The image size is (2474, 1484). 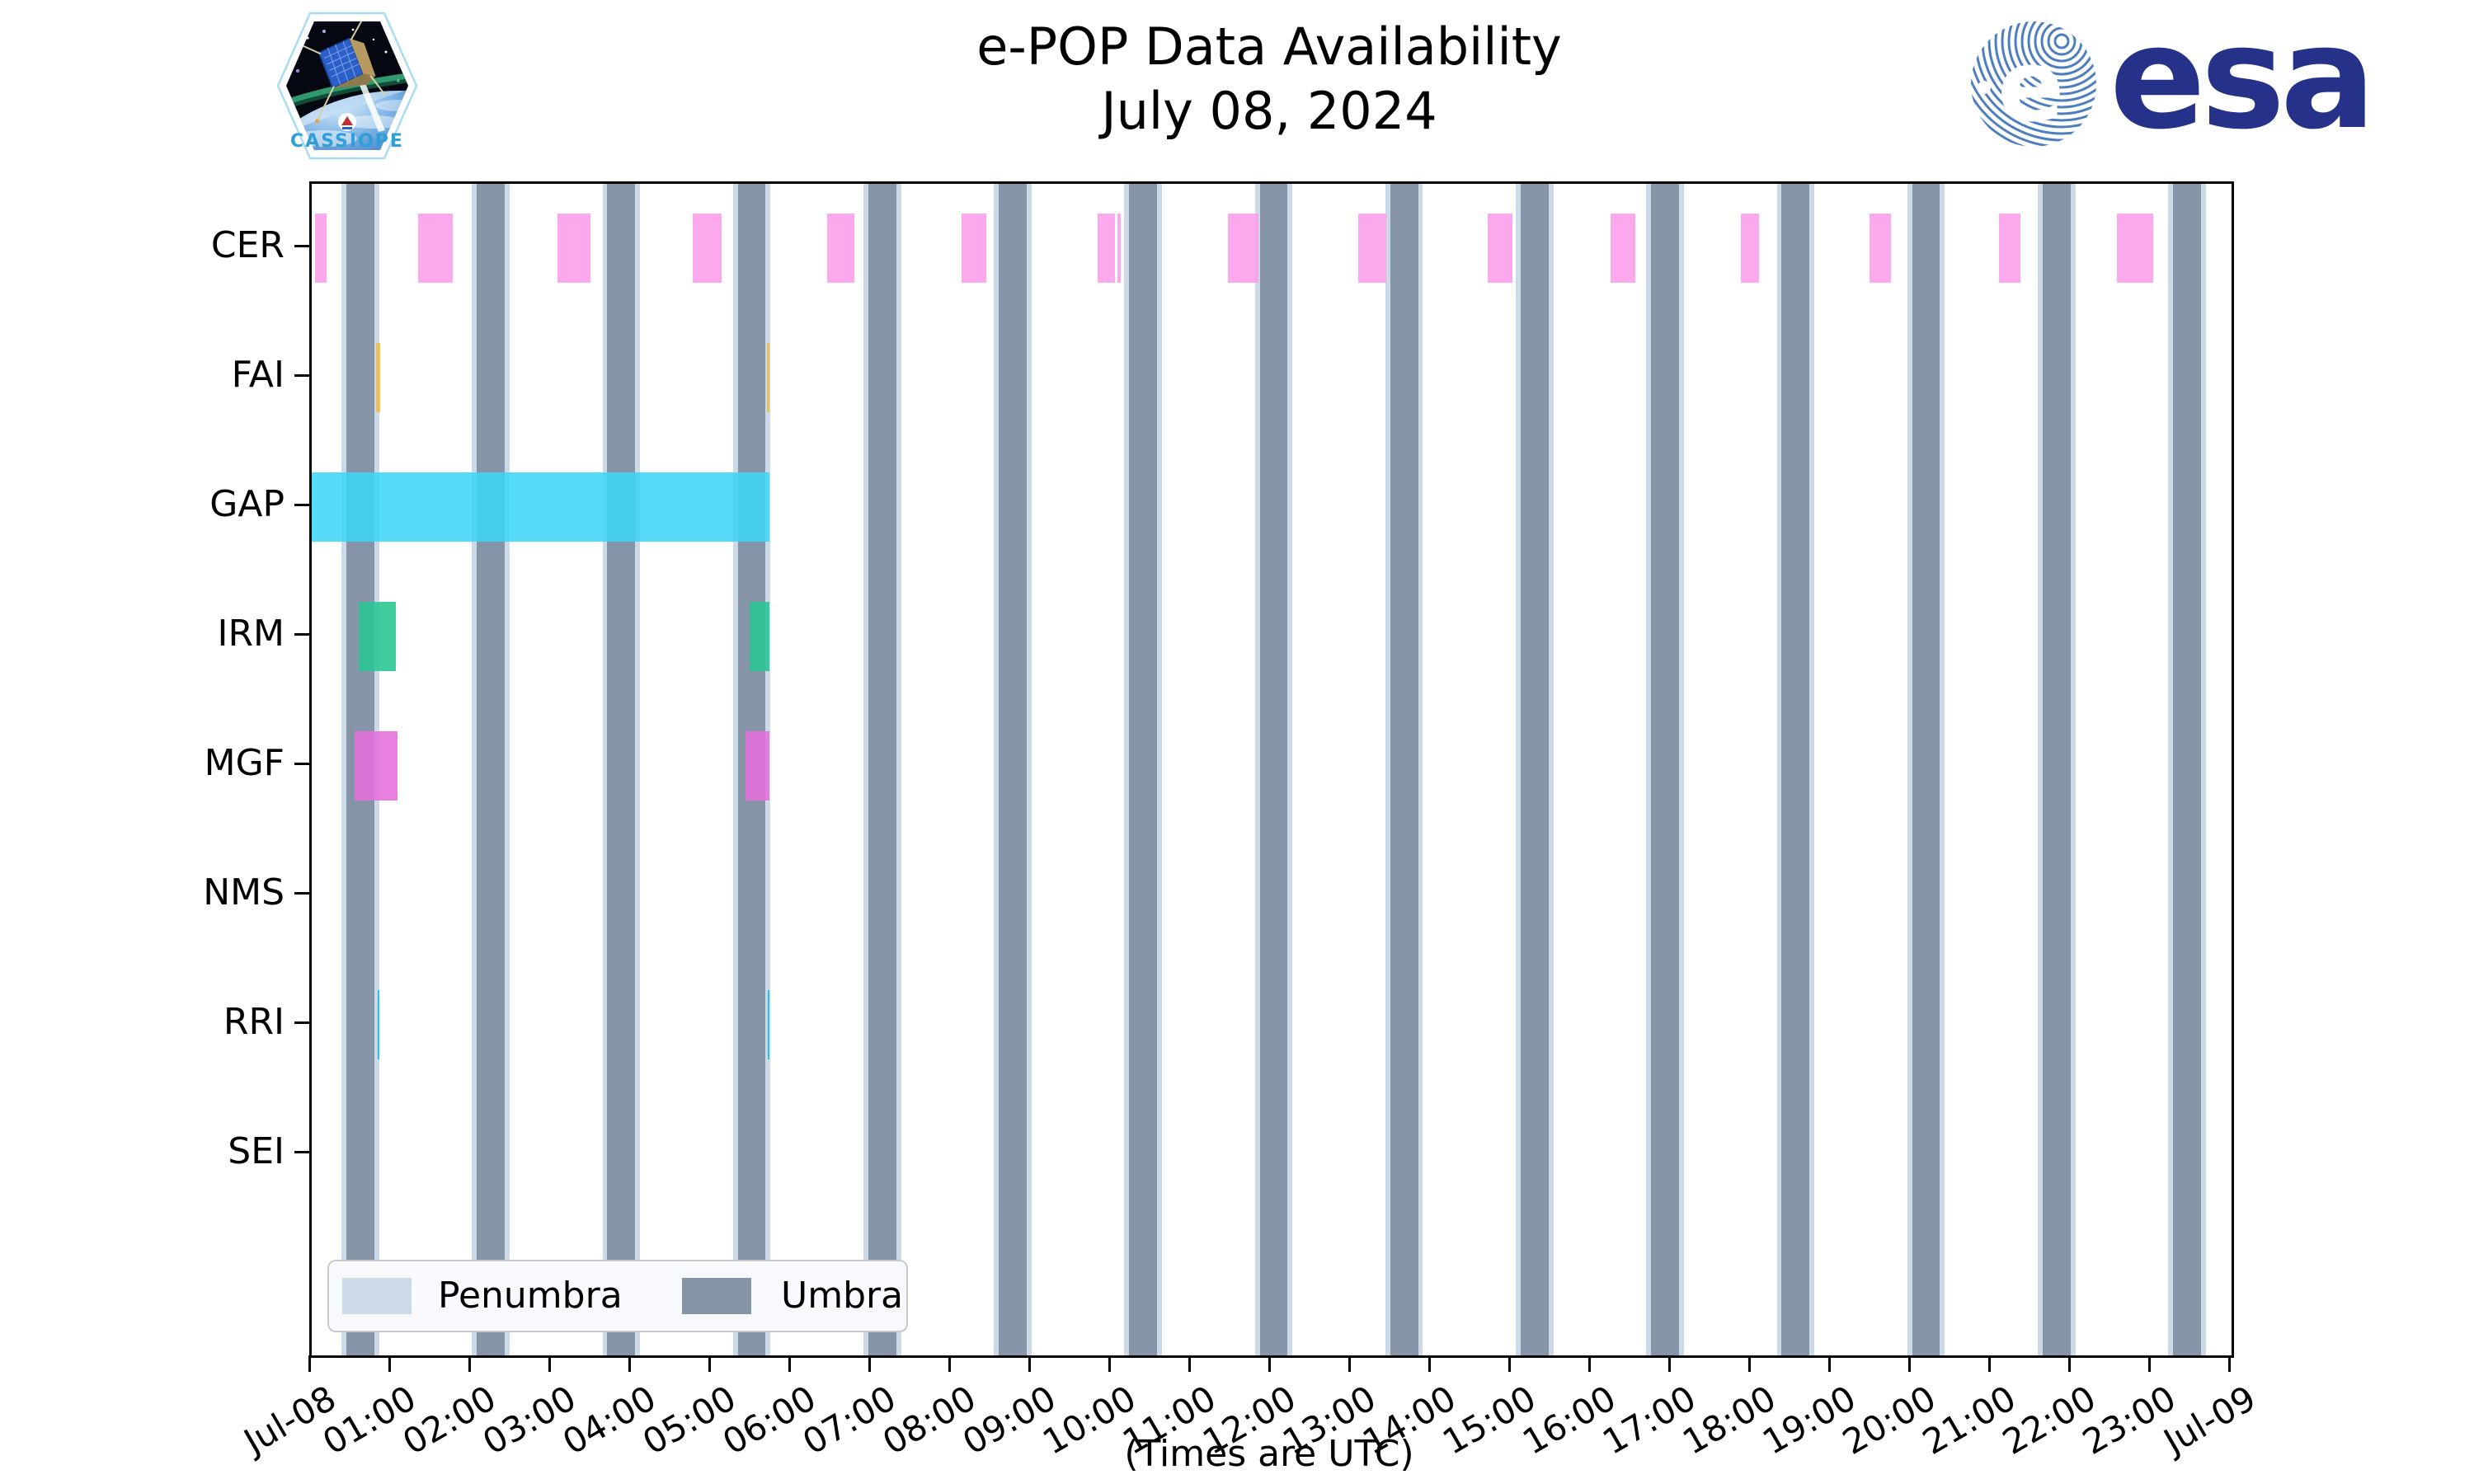 What do you see at coordinates (244, 892) in the screenshot?
I see `y-label-nms: NMS` at bounding box center [244, 892].